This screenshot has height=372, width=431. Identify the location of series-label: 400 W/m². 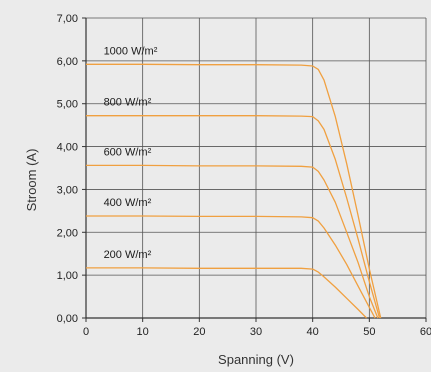
(128, 203).